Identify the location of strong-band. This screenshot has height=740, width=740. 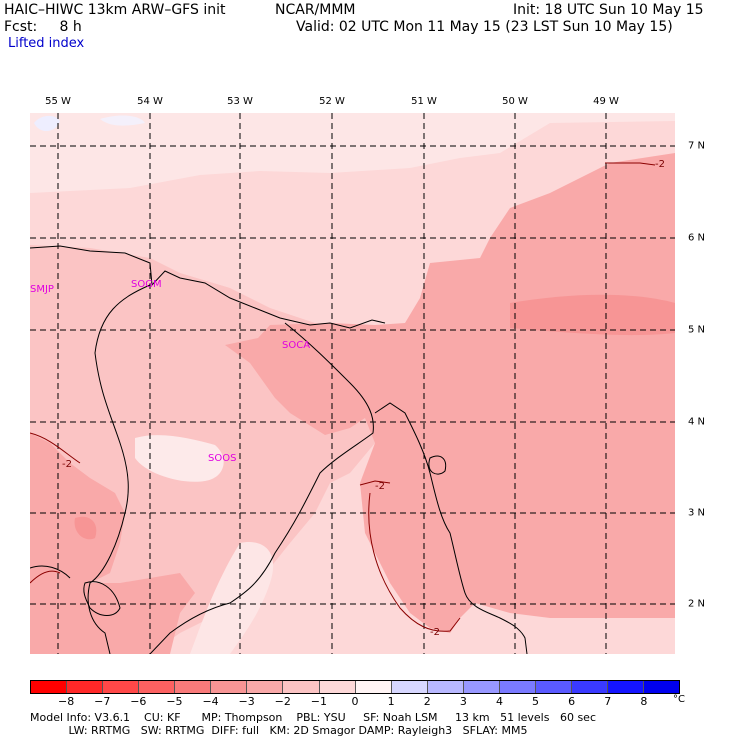
(592, 315).